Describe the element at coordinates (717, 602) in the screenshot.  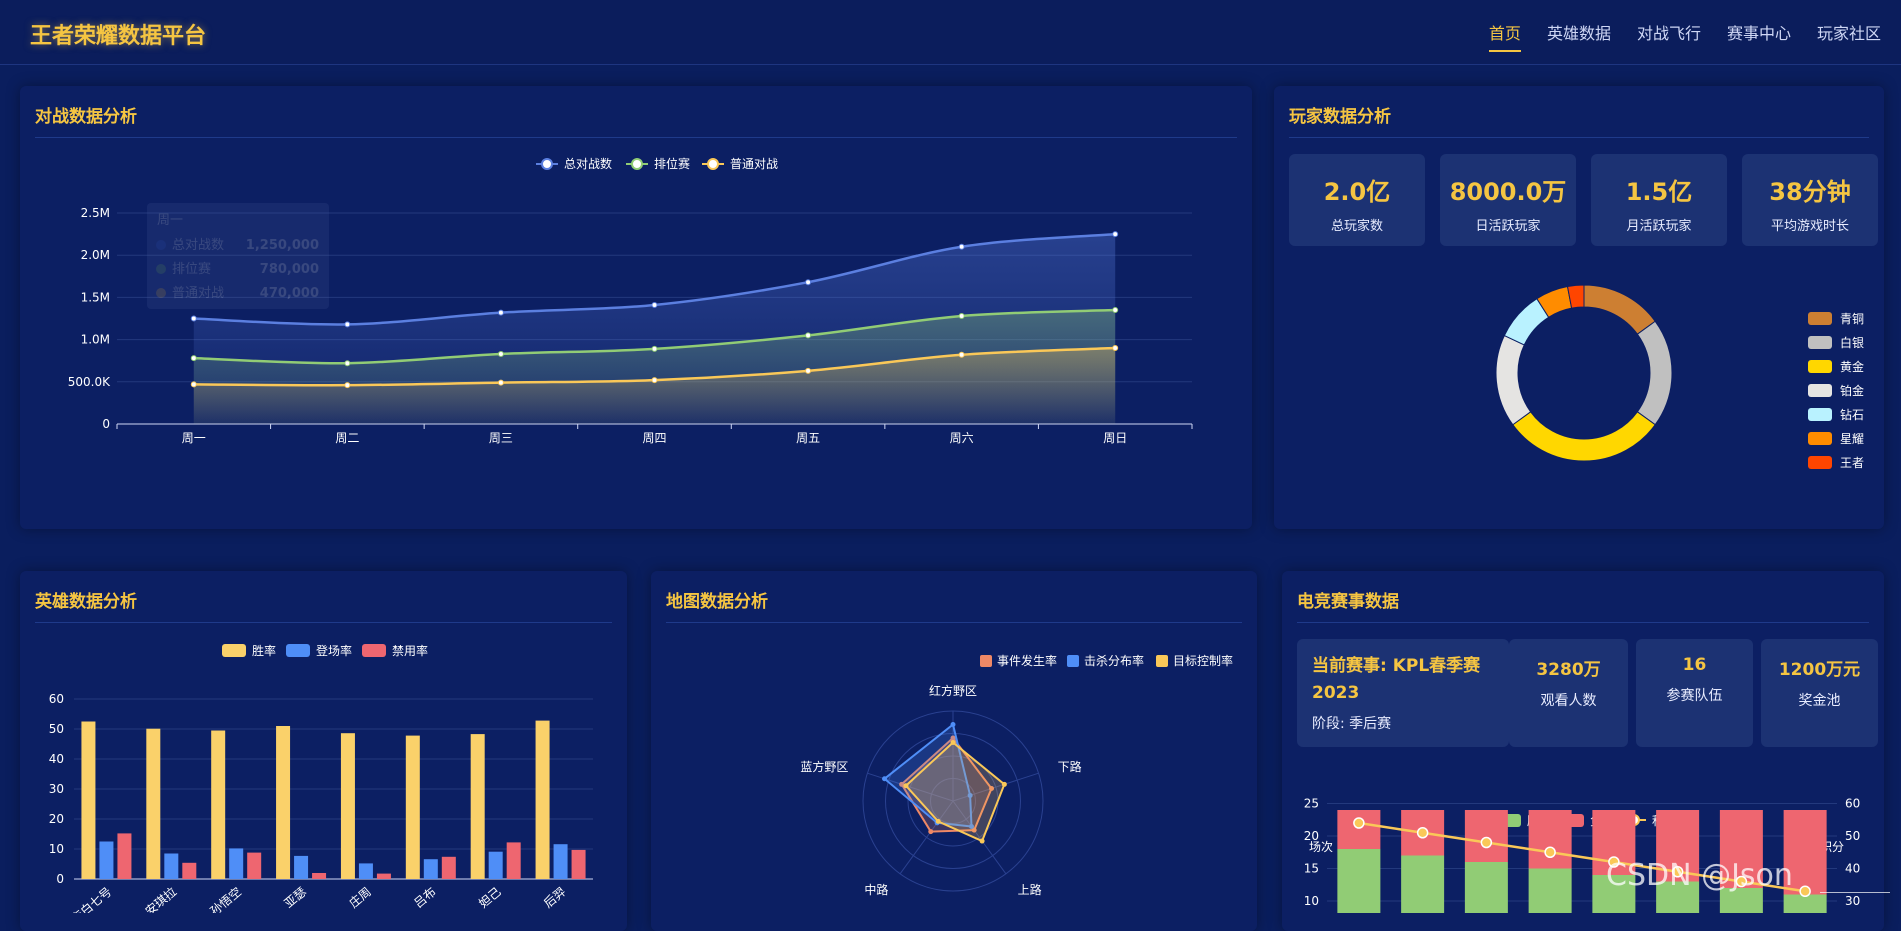
I see `map-panel-title: 地图数据分析` at that location.